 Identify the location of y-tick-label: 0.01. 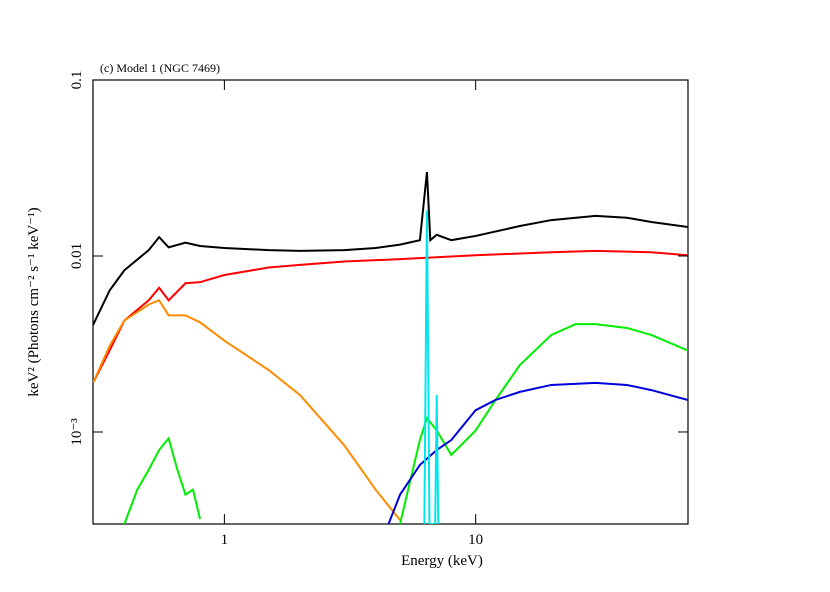
(77, 256).